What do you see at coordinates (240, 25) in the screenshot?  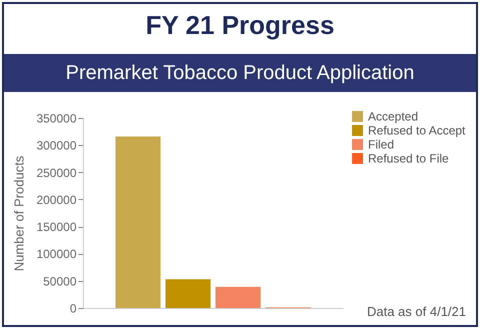 I see `chart-title: FY 21 Progress` at bounding box center [240, 25].